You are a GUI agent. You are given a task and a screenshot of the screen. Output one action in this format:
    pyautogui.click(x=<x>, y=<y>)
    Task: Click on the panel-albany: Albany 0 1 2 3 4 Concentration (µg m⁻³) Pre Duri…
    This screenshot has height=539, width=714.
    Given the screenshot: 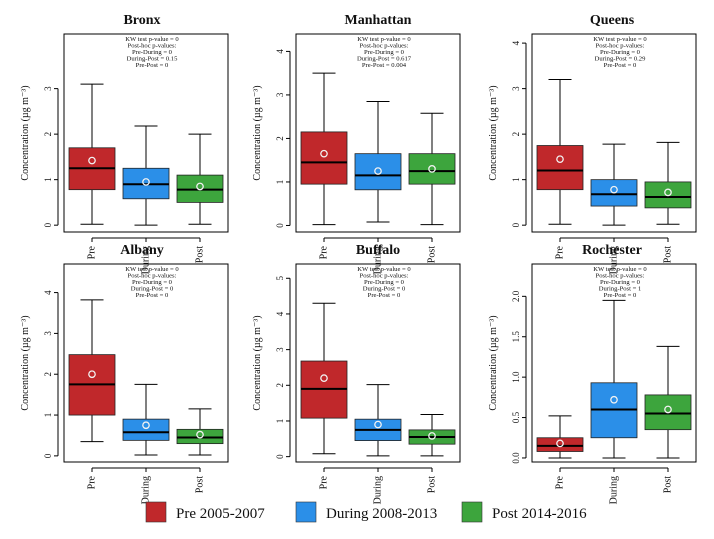 What is the action you would take?
    pyautogui.click(x=124, y=373)
    